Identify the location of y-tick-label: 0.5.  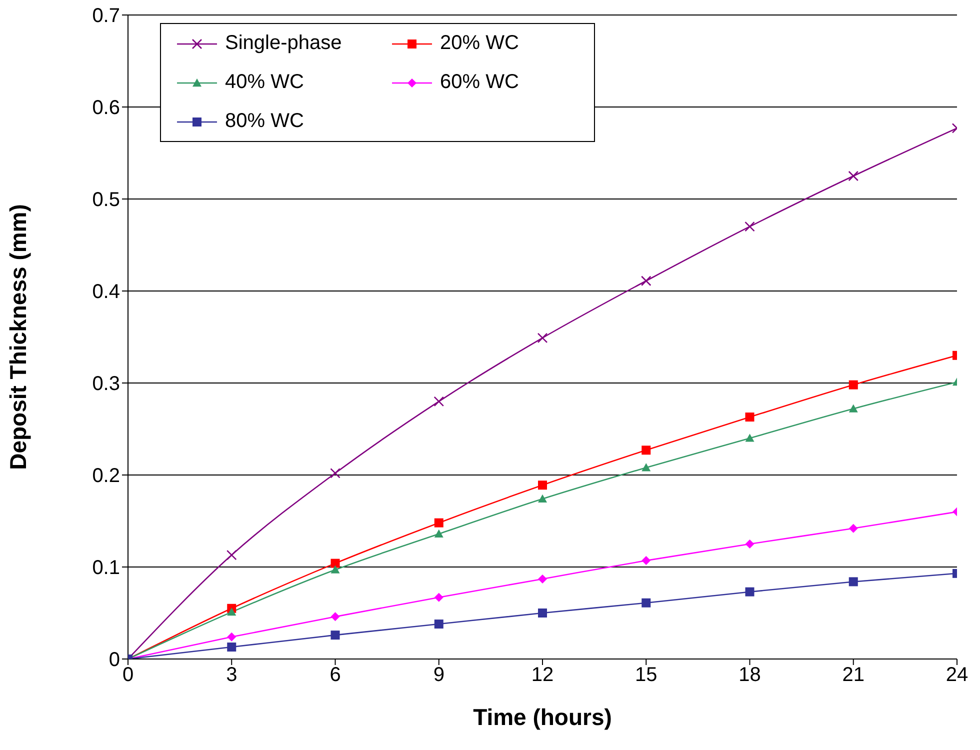
(106, 200).